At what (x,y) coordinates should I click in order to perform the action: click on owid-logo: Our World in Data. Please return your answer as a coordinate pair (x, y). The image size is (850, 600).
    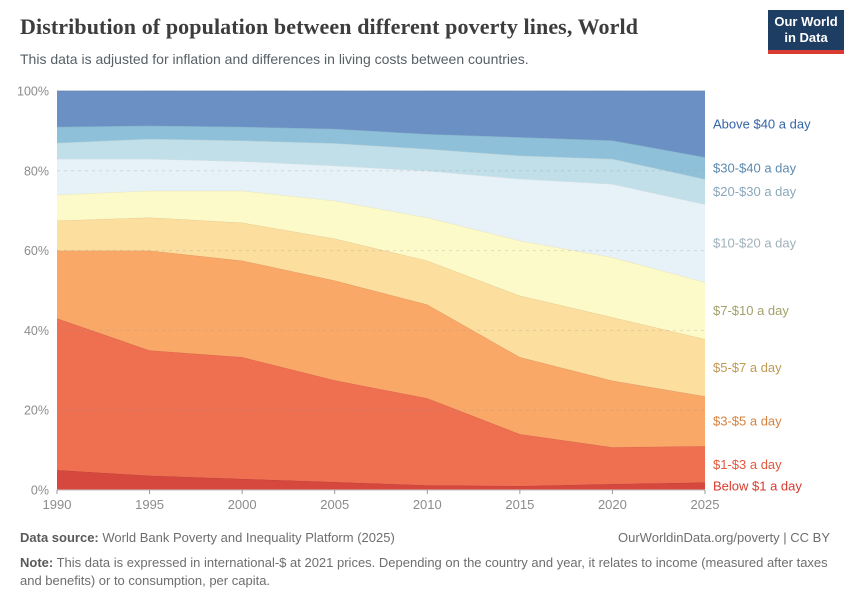
    Looking at the image, I should click on (806, 32).